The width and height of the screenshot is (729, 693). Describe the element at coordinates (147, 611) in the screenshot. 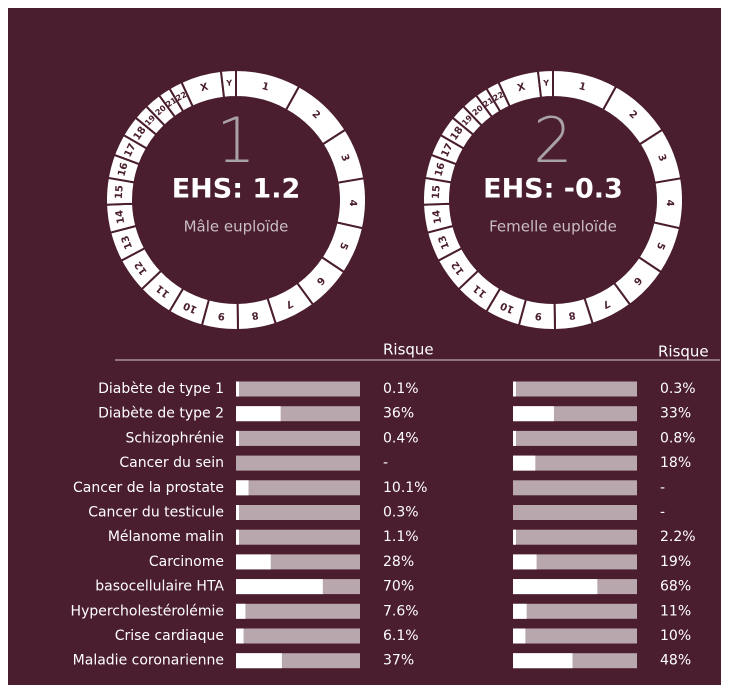

I see `risk-label: Hypercholestérolémie` at that location.